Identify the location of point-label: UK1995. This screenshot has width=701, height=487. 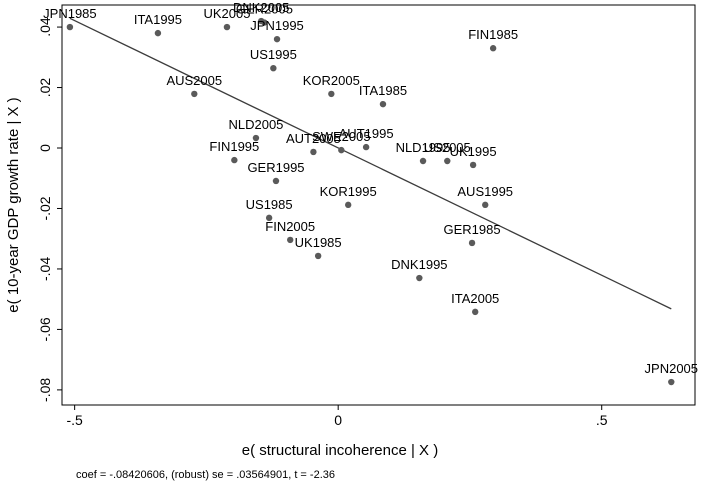
(473, 151).